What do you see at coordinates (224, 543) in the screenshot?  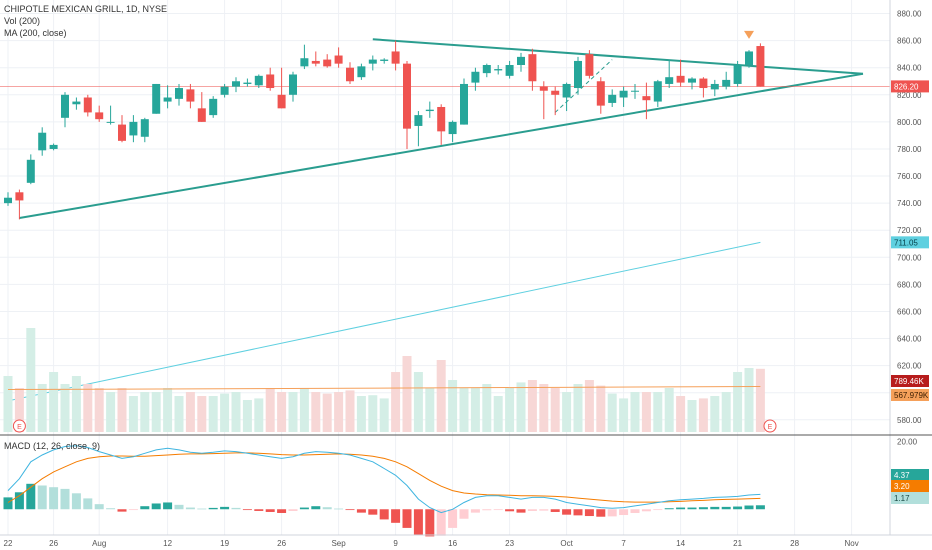 I see `x-tick-label: 19` at bounding box center [224, 543].